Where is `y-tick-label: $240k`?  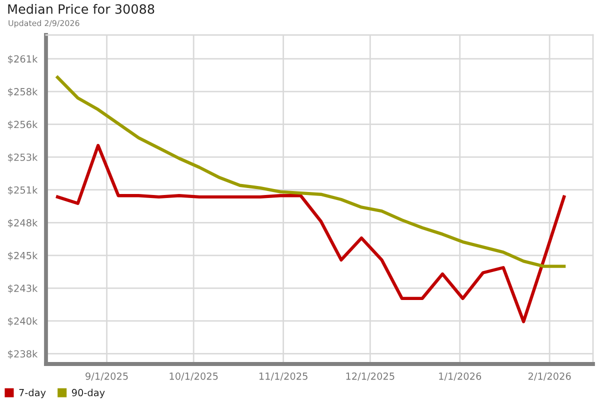
y-tick-label: $240k is located at coordinates (23, 321).